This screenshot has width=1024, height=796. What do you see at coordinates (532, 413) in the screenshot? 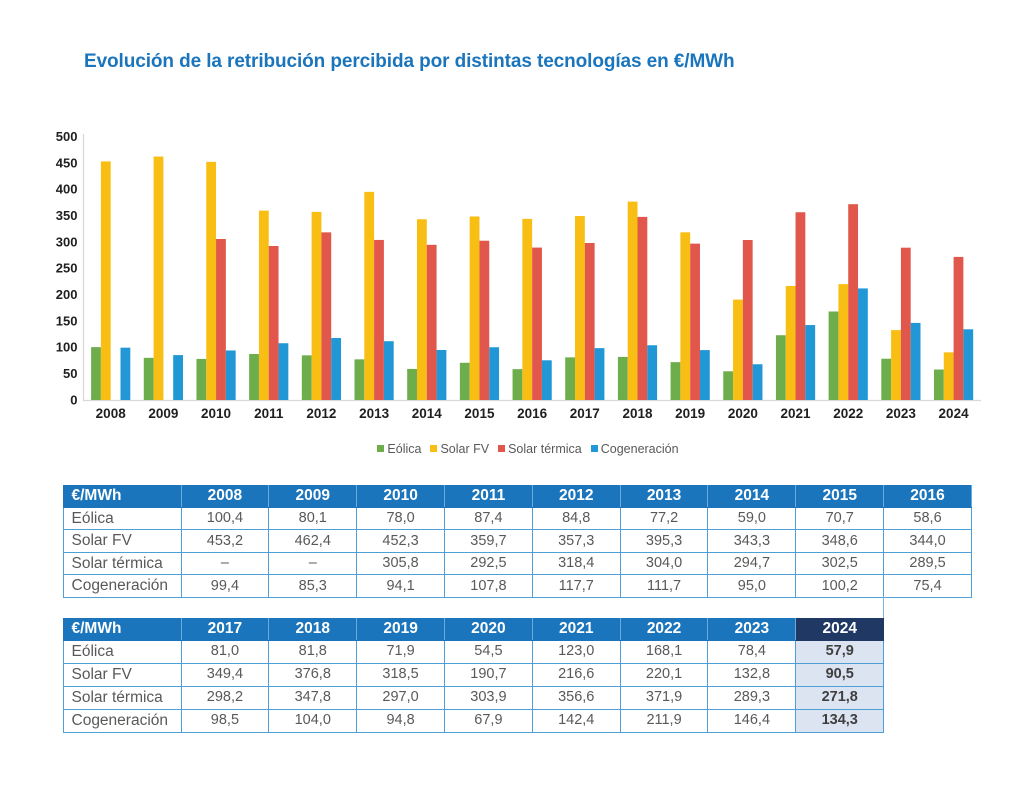
I see `svg-text: 2016` at bounding box center [532, 413].